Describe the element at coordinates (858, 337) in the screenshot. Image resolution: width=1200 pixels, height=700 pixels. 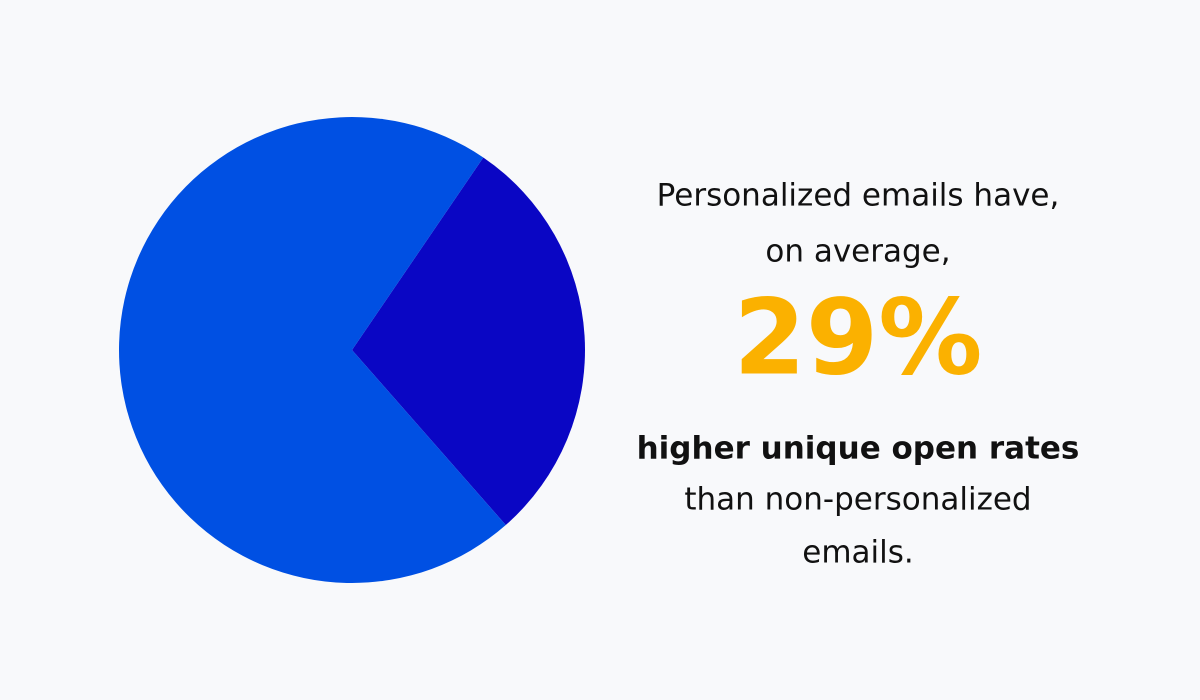
I see `headline-stat: 29%` at that location.